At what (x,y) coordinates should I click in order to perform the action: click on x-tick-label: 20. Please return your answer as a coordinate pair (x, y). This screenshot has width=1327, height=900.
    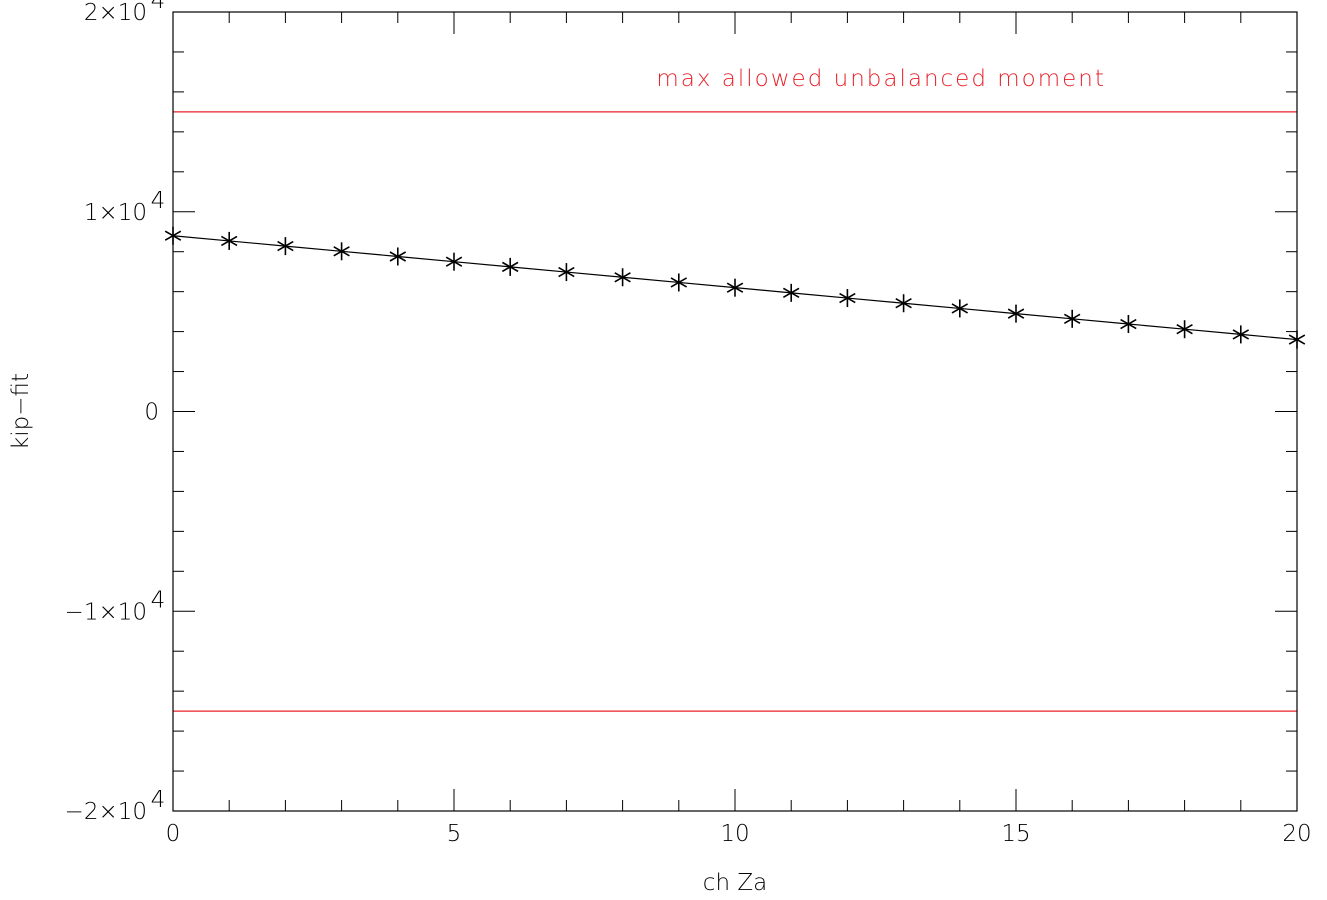
    Looking at the image, I should click on (1296, 834).